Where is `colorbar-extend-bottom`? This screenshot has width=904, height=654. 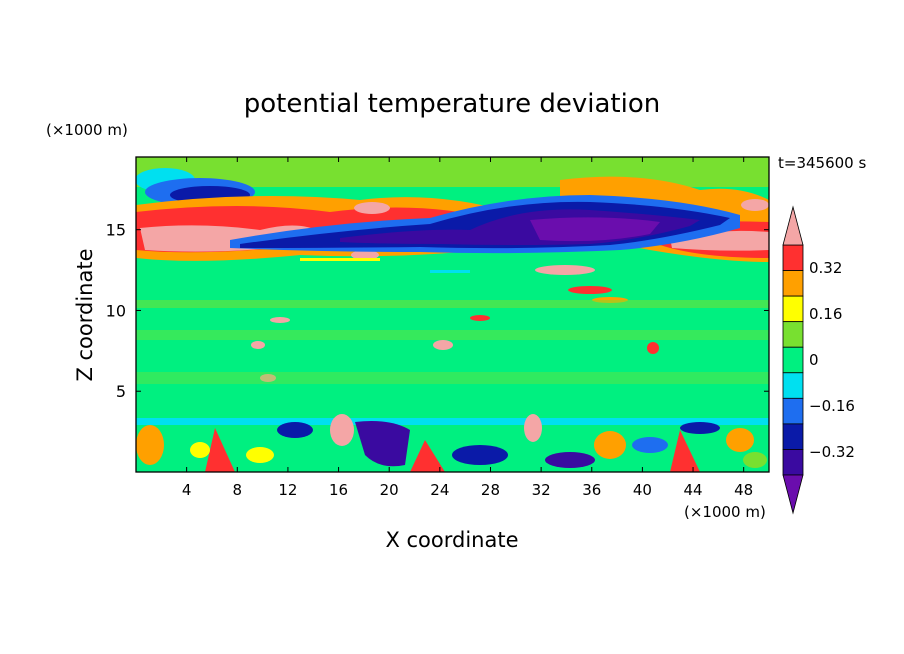 colorbar-extend-bottom is located at coordinates (793, 494).